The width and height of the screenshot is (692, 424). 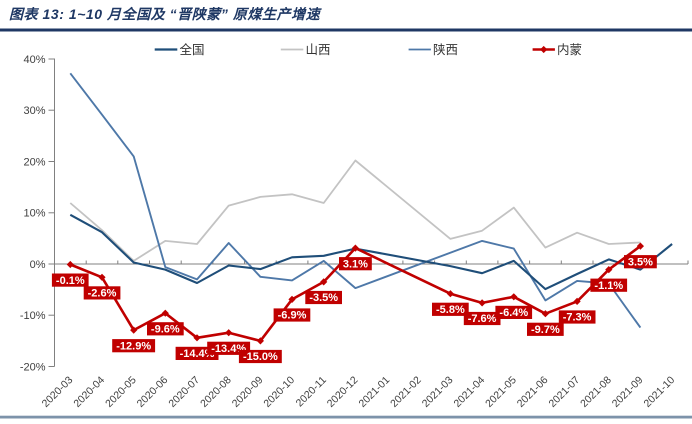 I want to click on svg-text: -5.8%, so click(x=450, y=310).